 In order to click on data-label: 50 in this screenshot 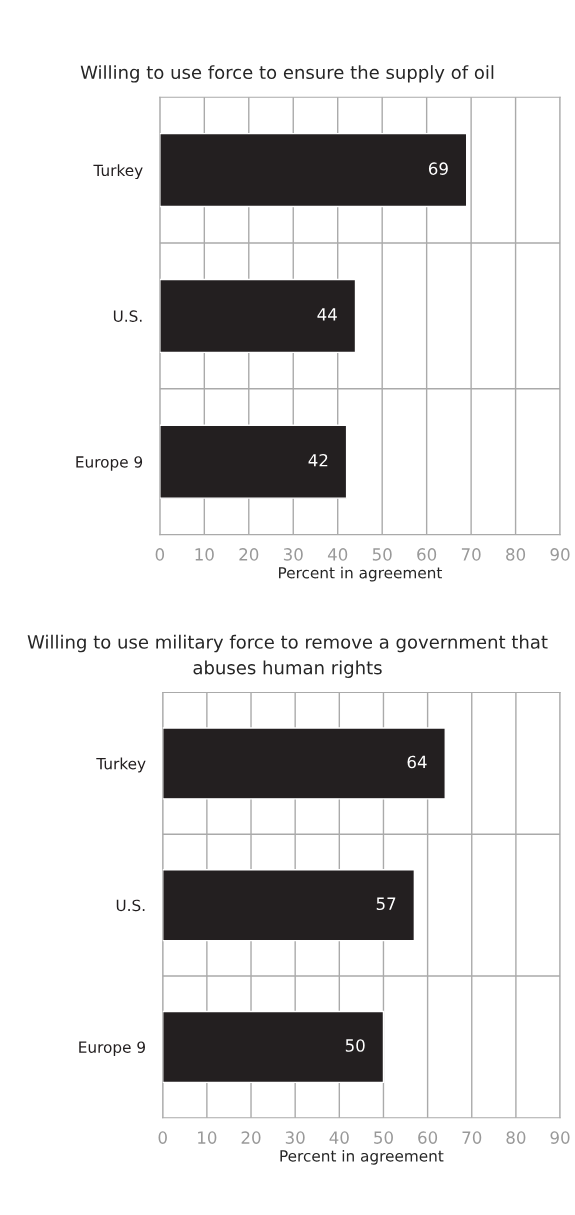, I will do `click(355, 1045)`.